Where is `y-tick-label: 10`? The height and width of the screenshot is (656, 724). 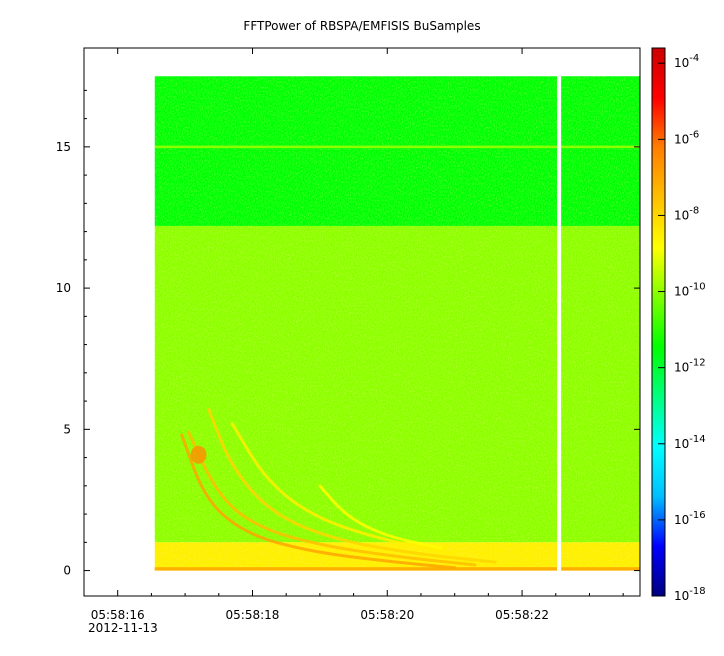
y-tick-label: 10 is located at coordinates (63, 288).